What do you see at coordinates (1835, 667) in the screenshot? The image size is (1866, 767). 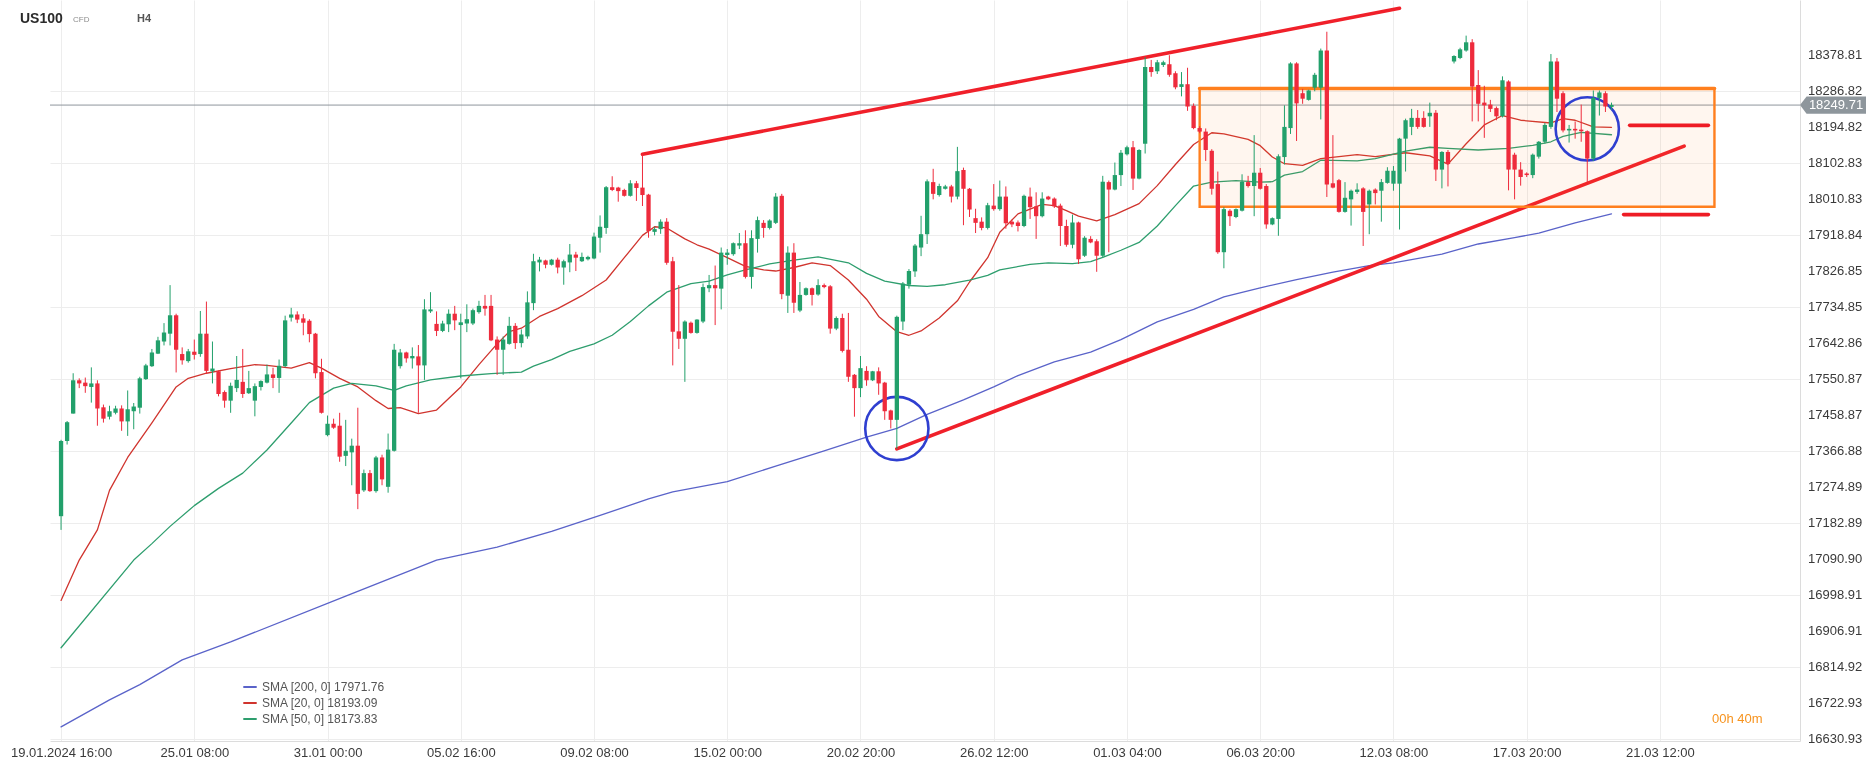 I see `y-tick-label: 16814.92` at bounding box center [1835, 667].